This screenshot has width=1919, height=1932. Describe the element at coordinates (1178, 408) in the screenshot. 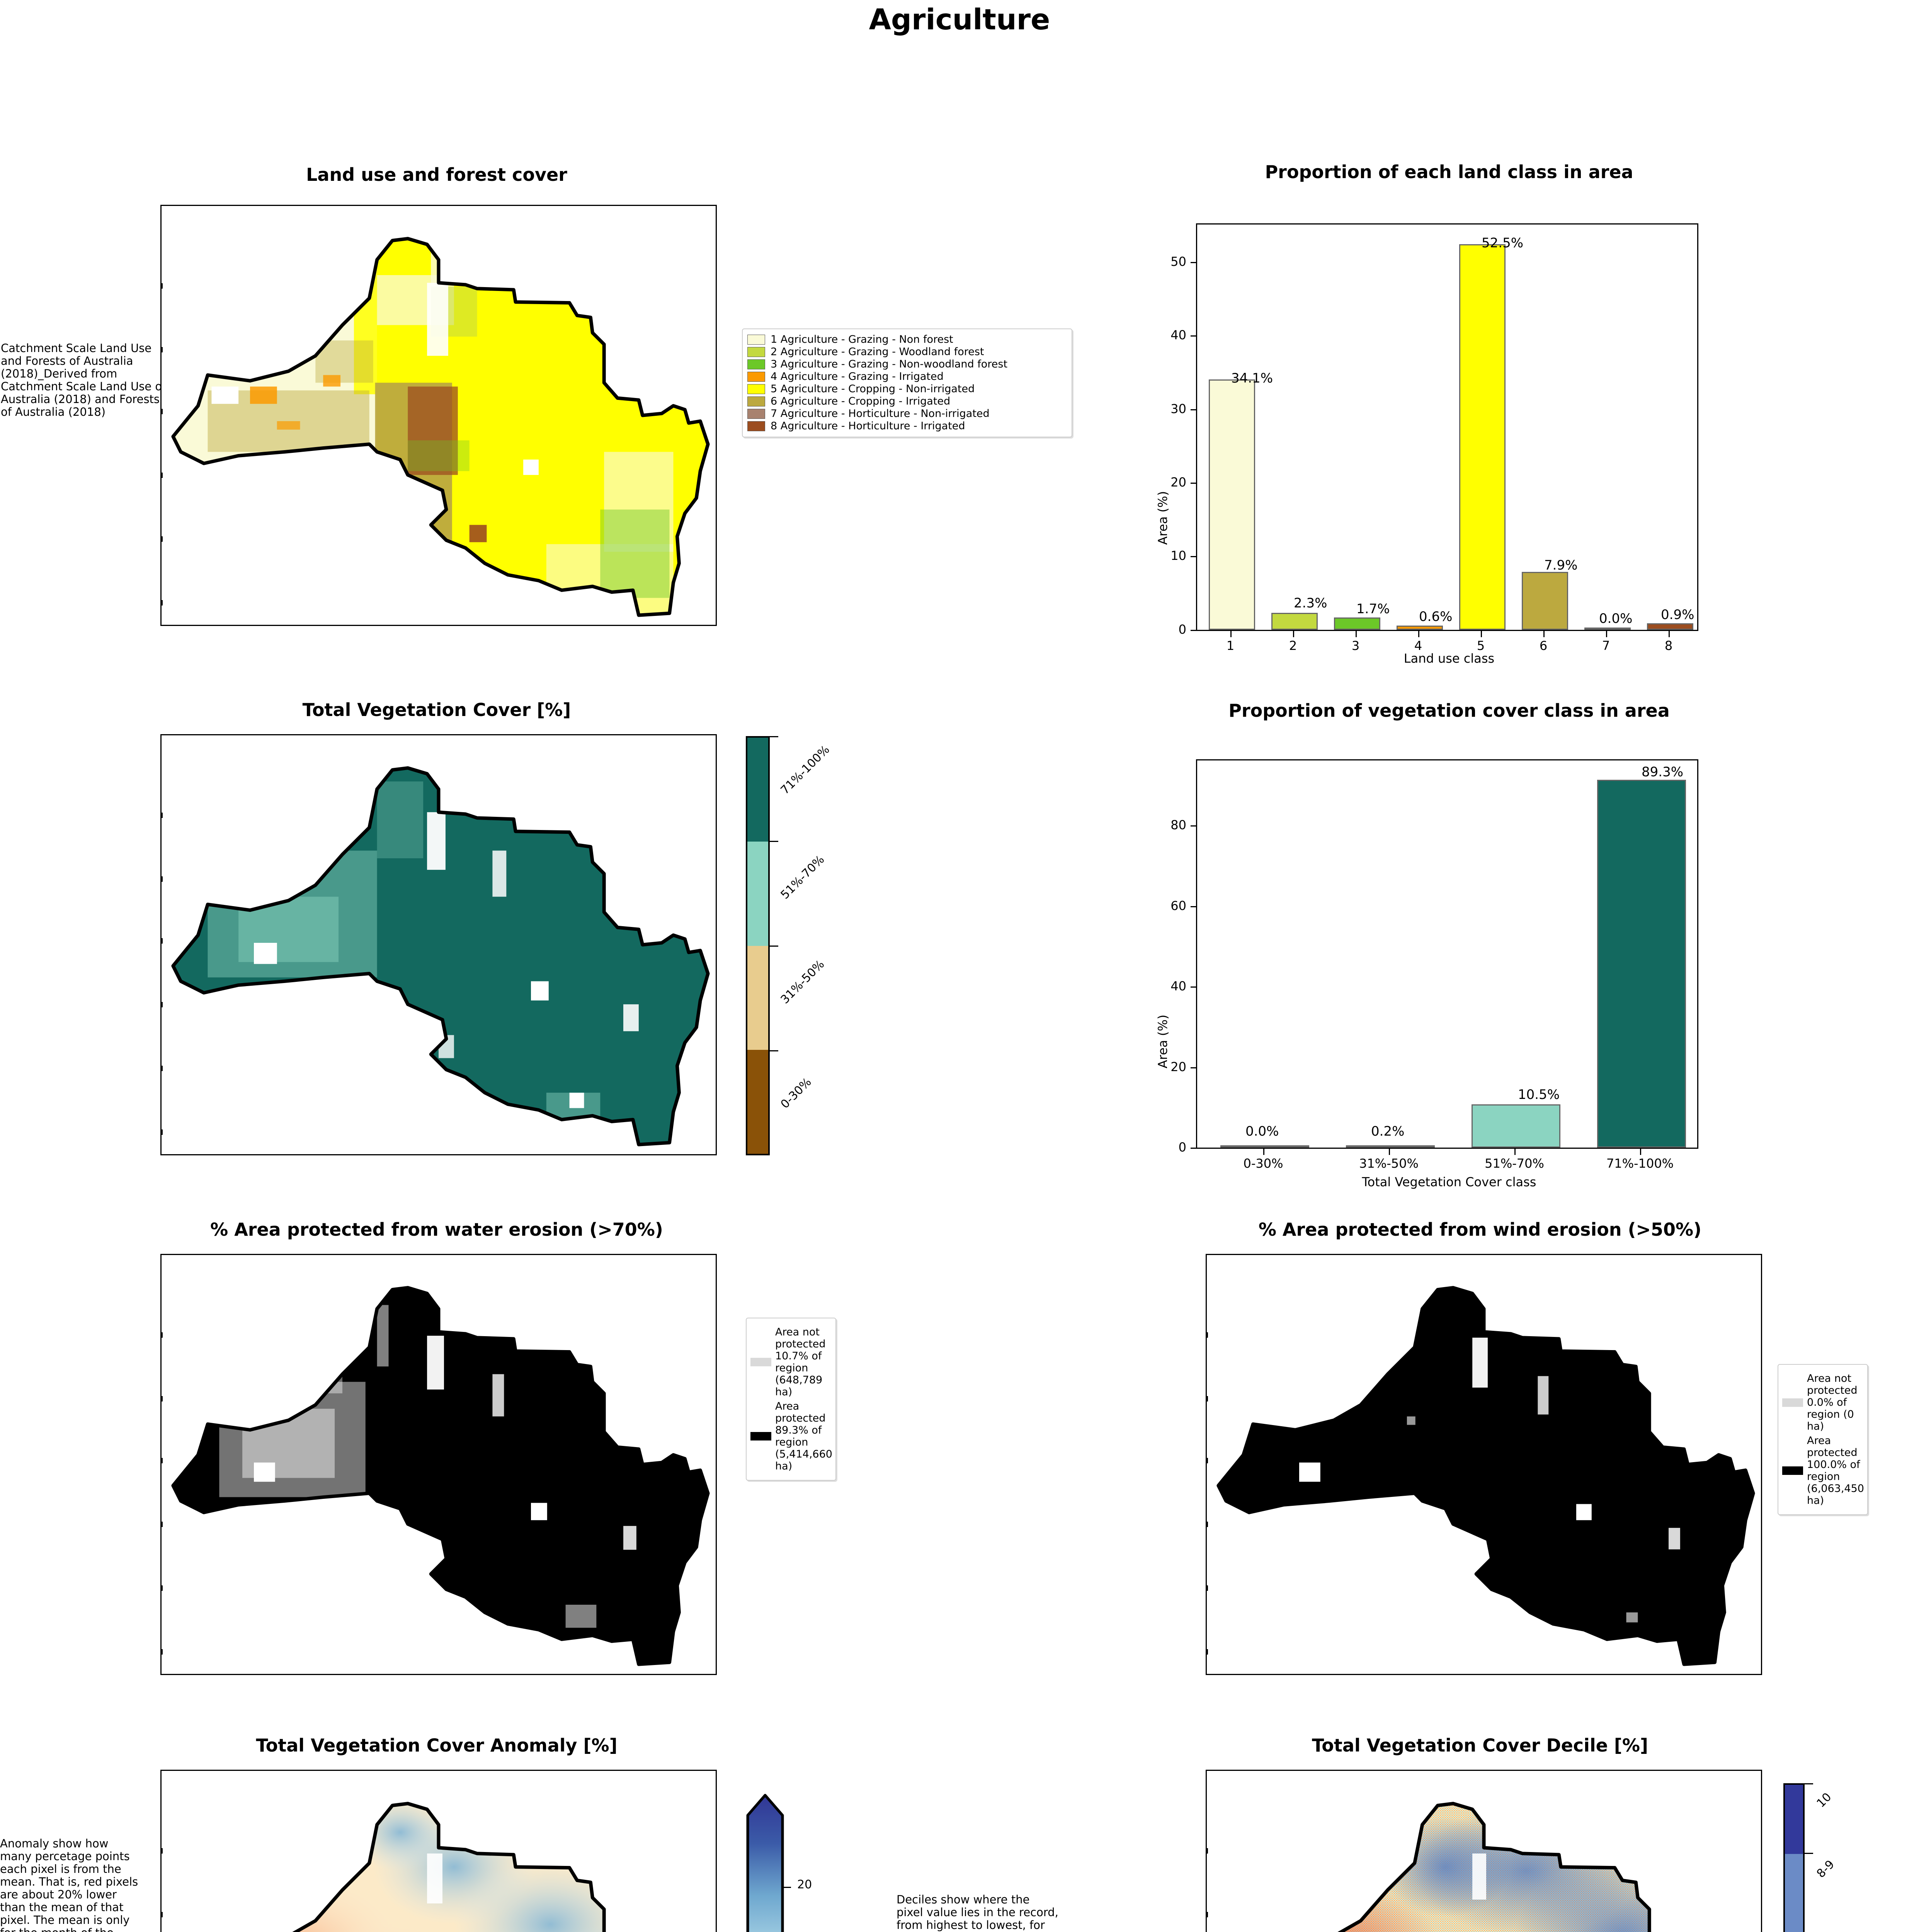

I see `y-tick-label: 30` at that location.